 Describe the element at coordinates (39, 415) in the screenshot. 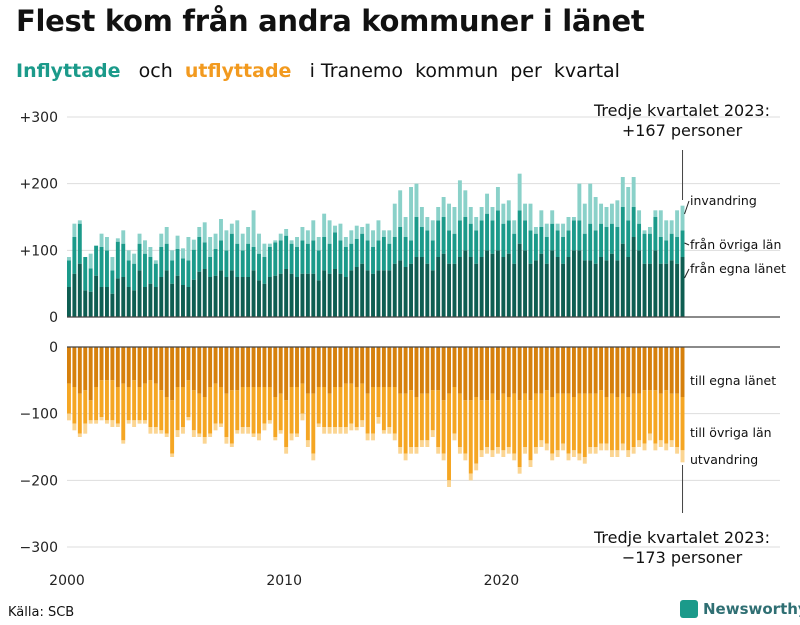

I see `y-tick-label: −100` at that location.